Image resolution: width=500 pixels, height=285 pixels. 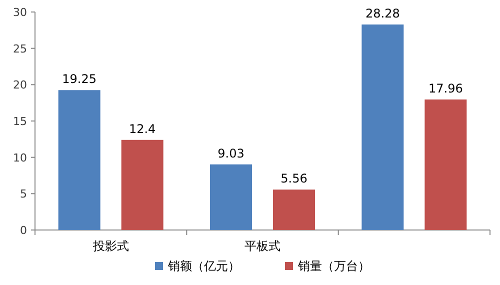 What do you see at coordinates (20, 49) in the screenshot?
I see `y-tick-label: 25` at bounding box center [20, 49].